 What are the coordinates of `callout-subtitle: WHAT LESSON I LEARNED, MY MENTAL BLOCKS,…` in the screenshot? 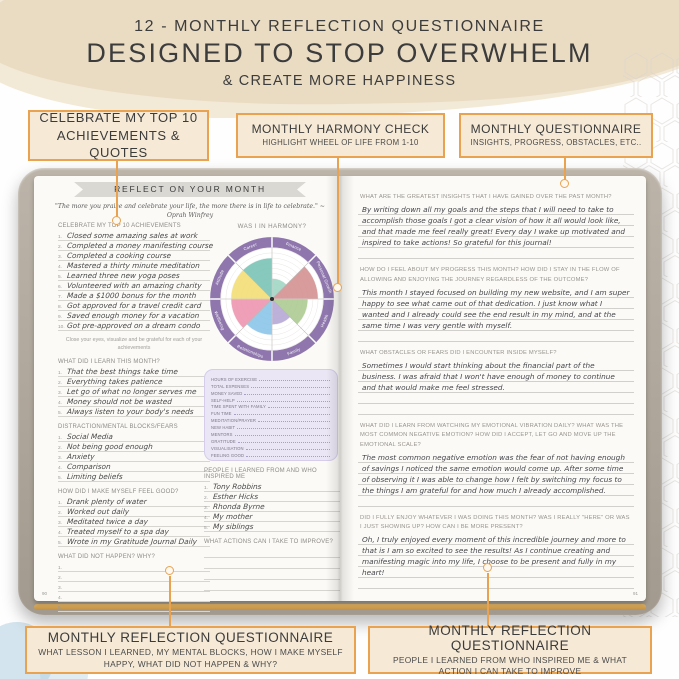 It's located at (190, 658).